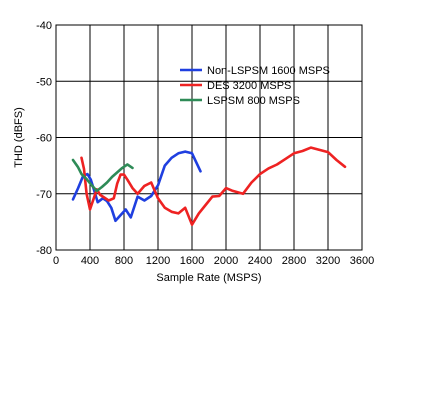  Describe the element at coordinates (44, 82) in the screenshot. I see `y-tick-label: -50` at that location.